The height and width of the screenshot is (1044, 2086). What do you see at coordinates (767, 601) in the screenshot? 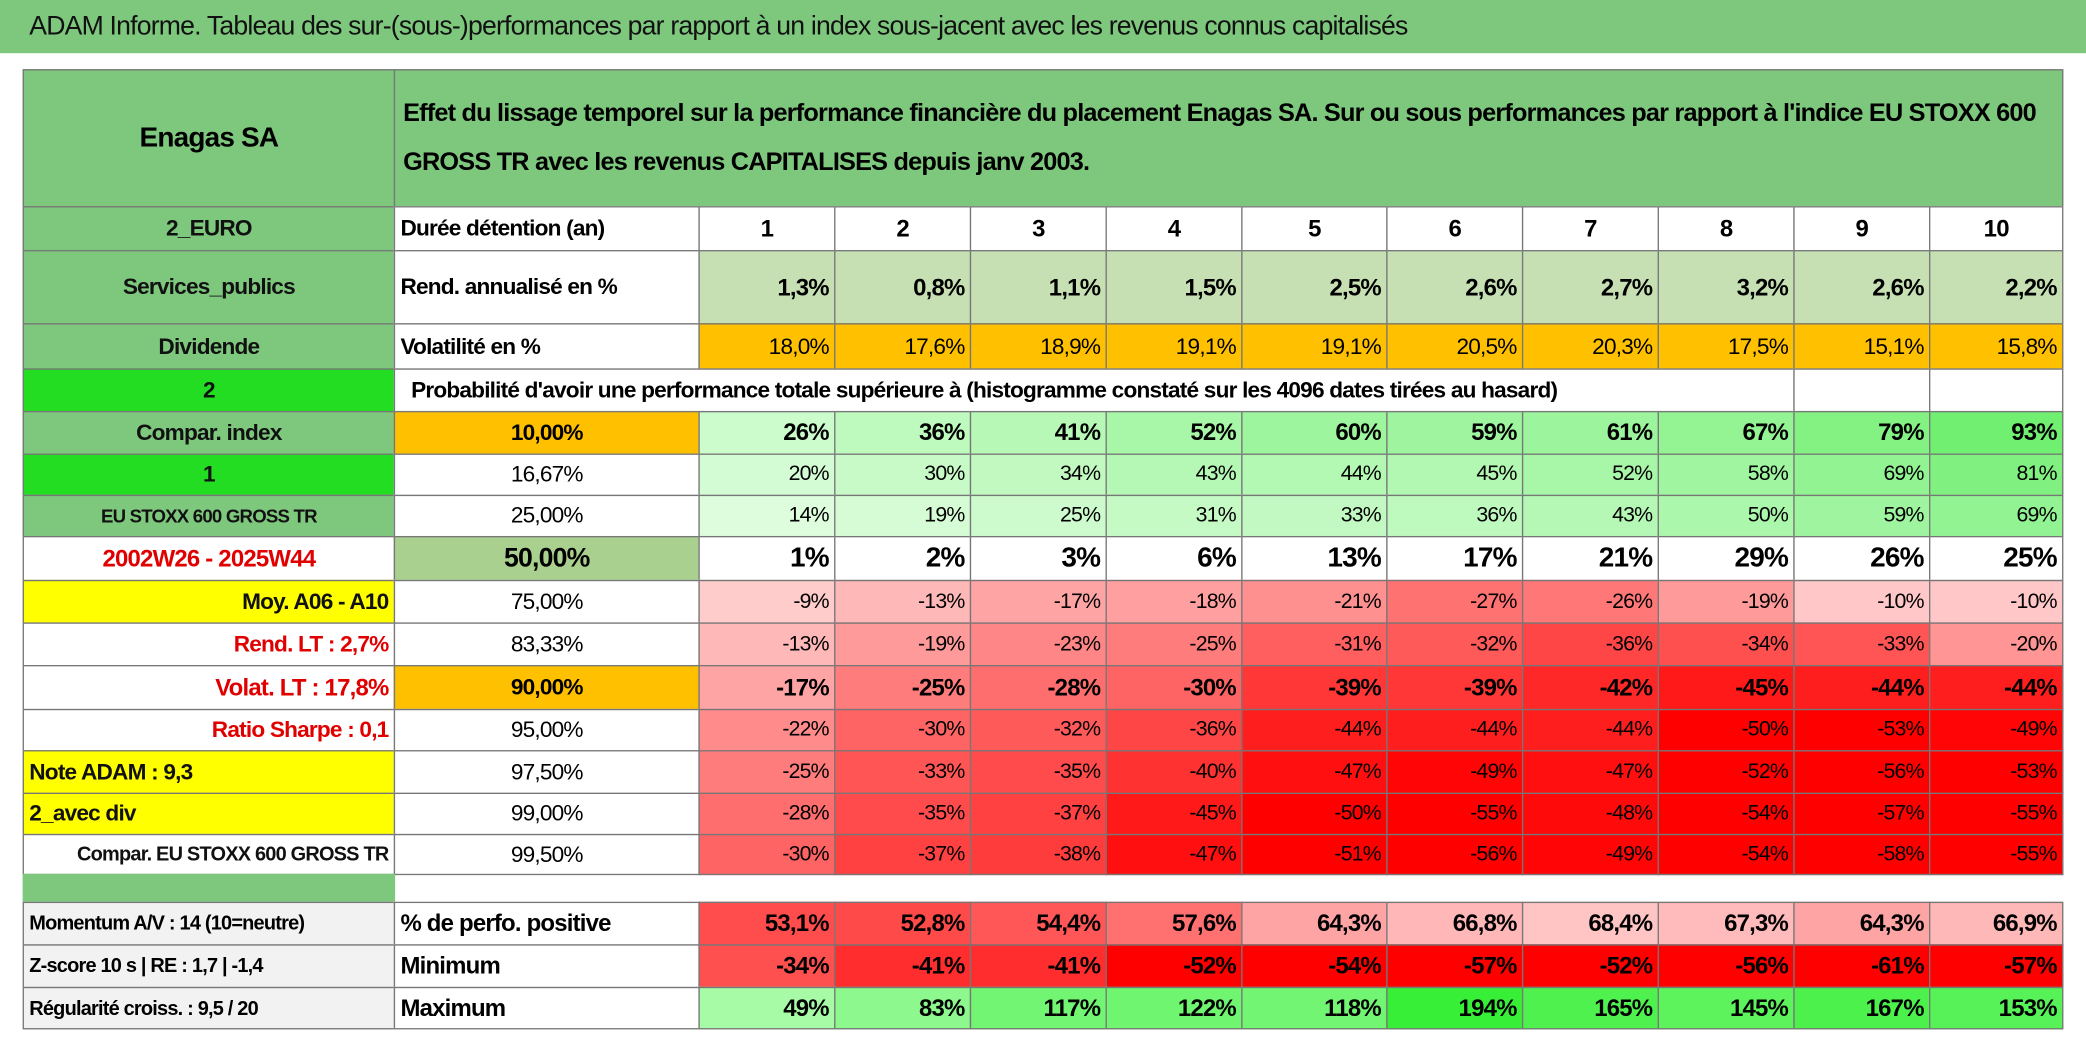
I see `value-cell: -9%` at bounding box center [767, 601].